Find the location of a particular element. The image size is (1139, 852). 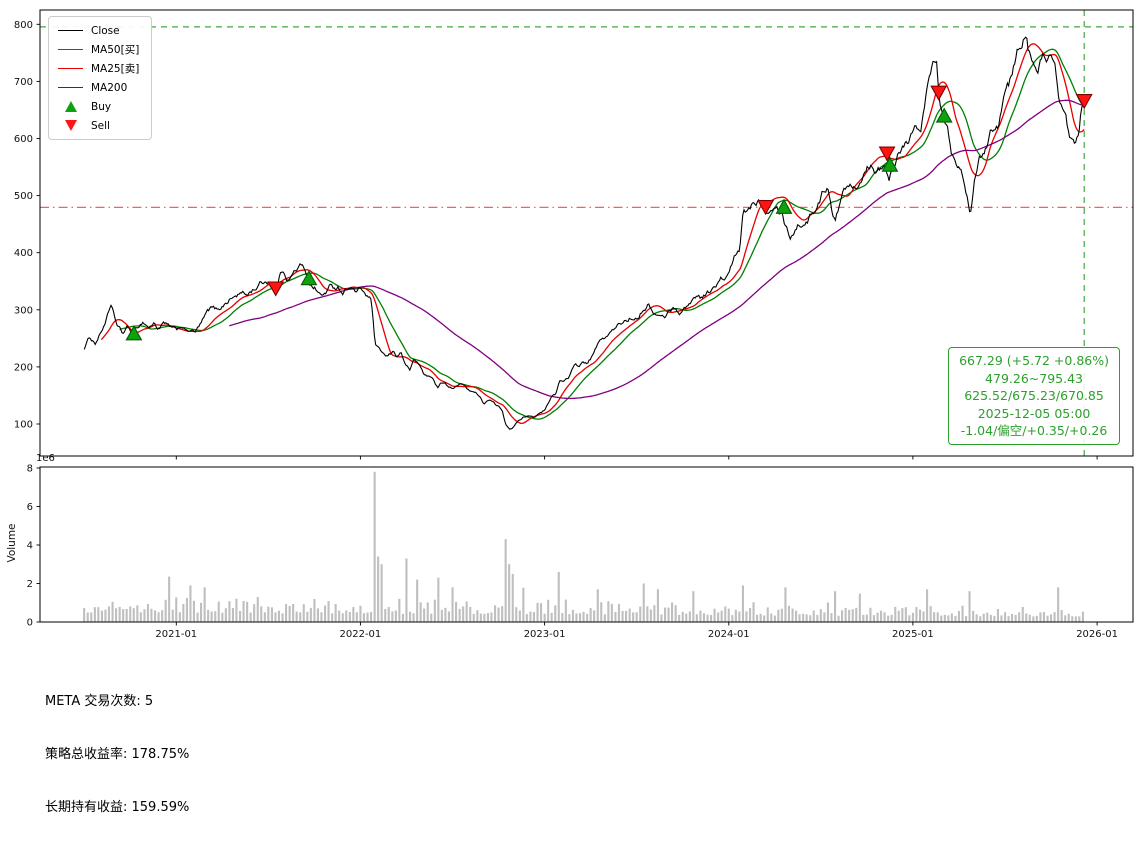

legend-label: Buy is located at coordinates (101, 106).